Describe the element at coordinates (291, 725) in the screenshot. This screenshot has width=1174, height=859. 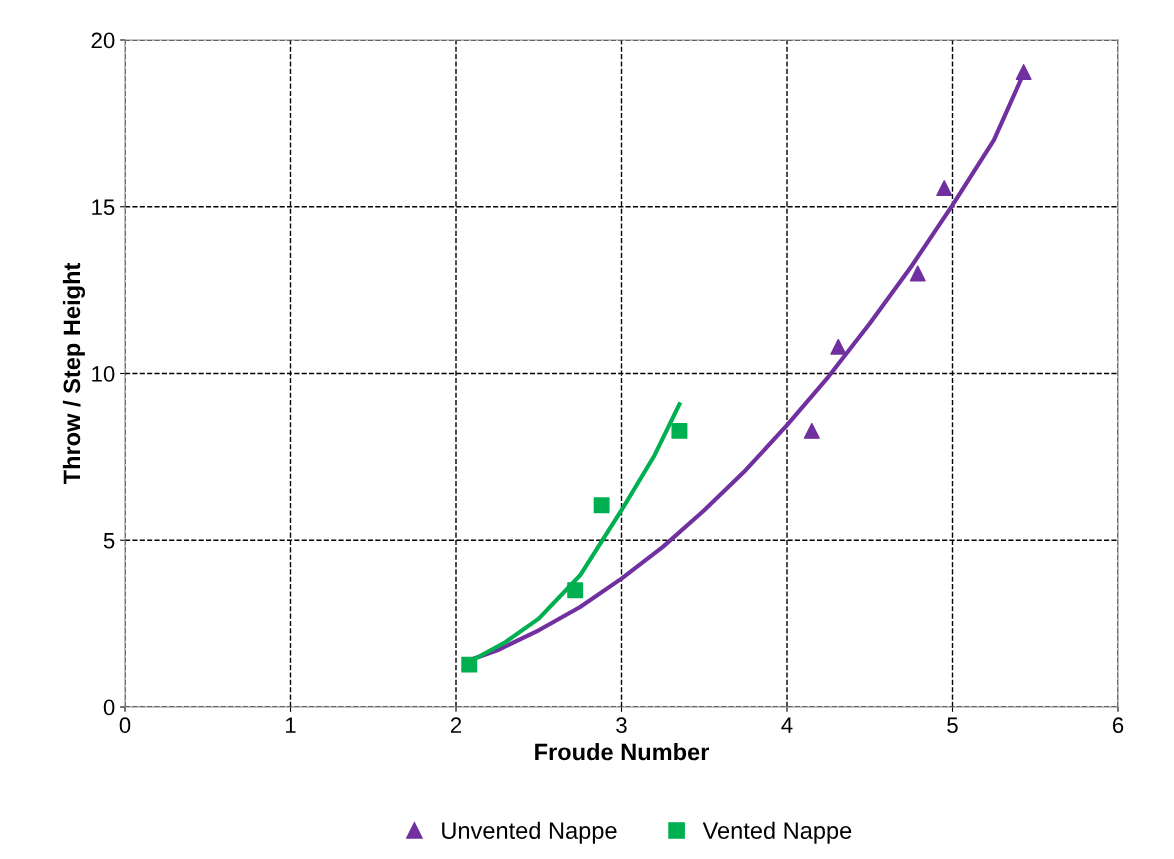
I see `x-tick-label: 1` at that location.